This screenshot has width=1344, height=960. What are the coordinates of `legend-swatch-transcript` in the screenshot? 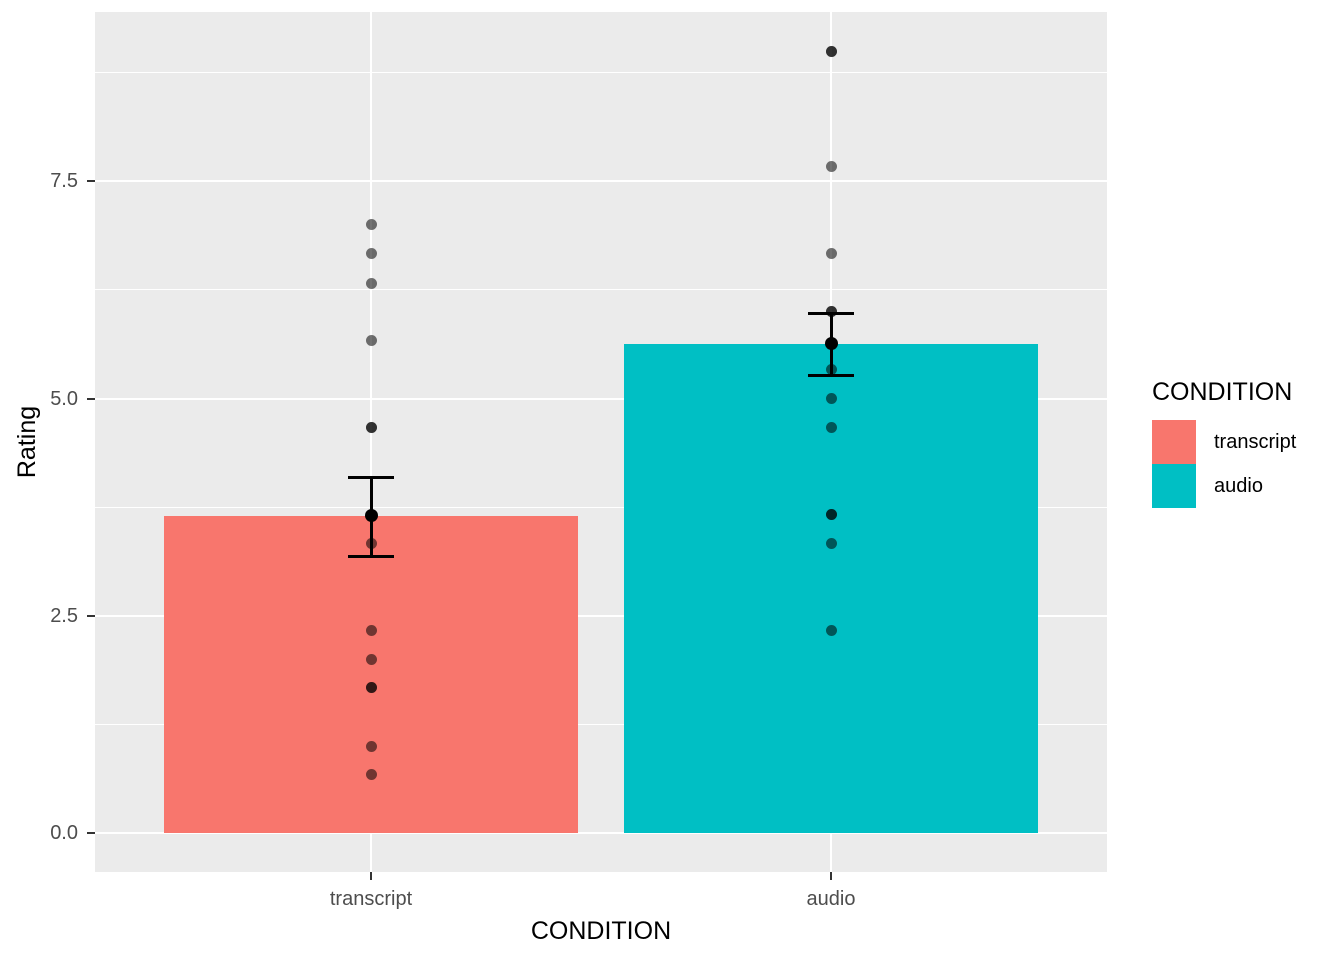 It's located at (1174, 442).